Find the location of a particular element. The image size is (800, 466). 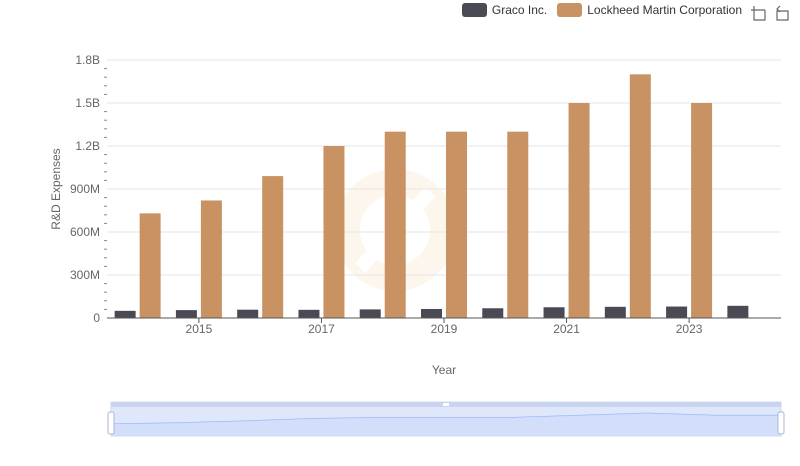

legend-item-graco: Graco Inc. is located at coordinates (504, 10).